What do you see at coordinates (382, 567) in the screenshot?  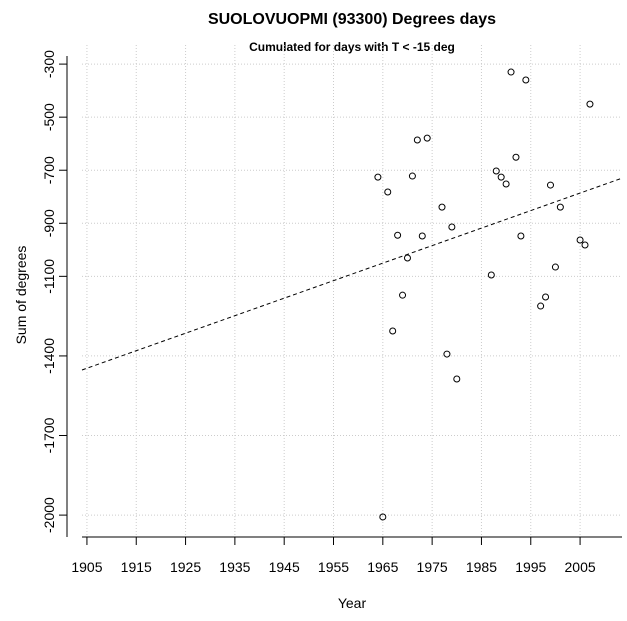 I see `x-tick-label: 1965` at bounding box center [382, 567].